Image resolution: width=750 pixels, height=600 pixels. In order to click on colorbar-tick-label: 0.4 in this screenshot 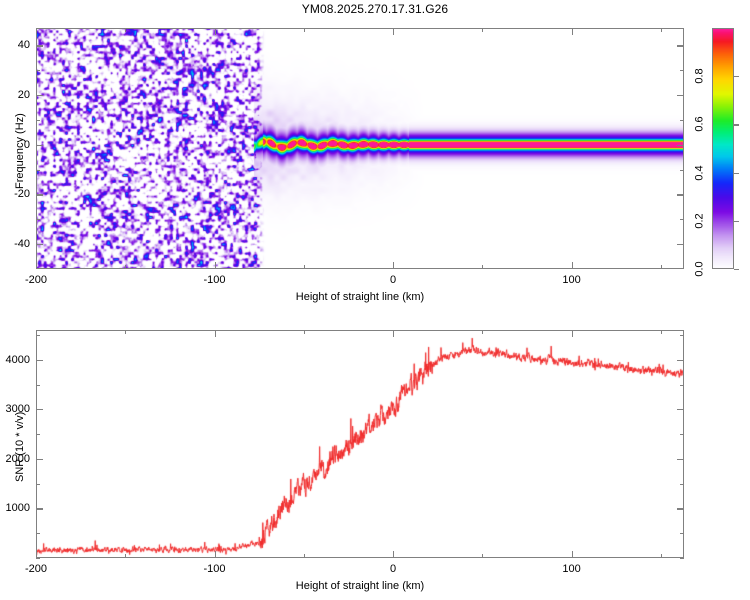, I will do `click(699, 172)`.